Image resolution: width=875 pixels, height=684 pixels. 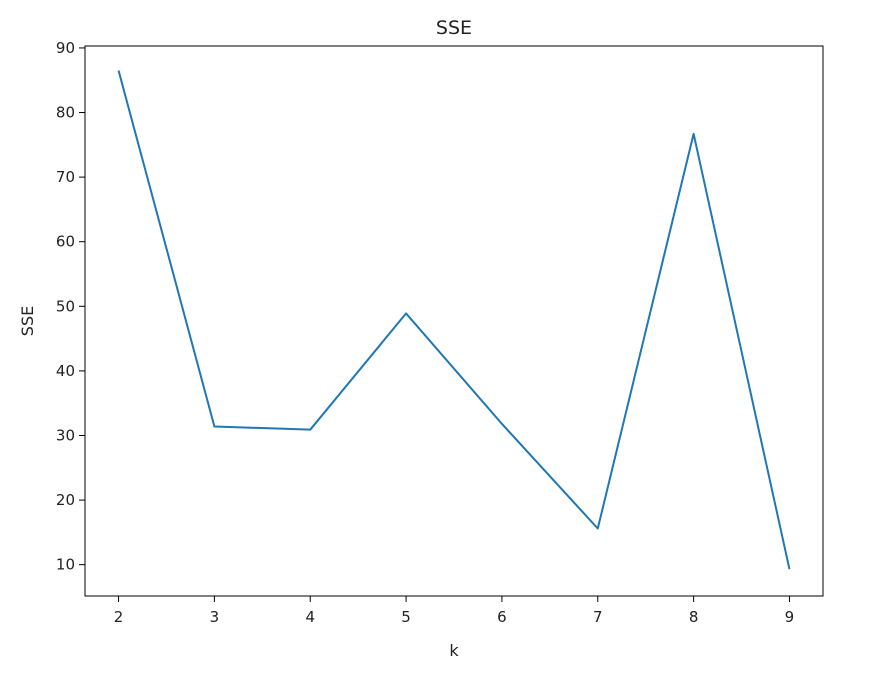 I want to click on x-tick-label: 6, so click(x=502, y=617).